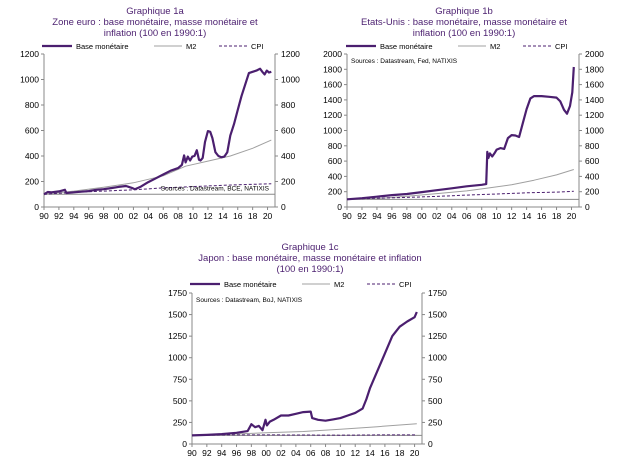 This screenshot has height=465, width=618. Describe the element at coordinates (435, 379) in the screenshot. I see `y-tick-label-right: 750` at that location.